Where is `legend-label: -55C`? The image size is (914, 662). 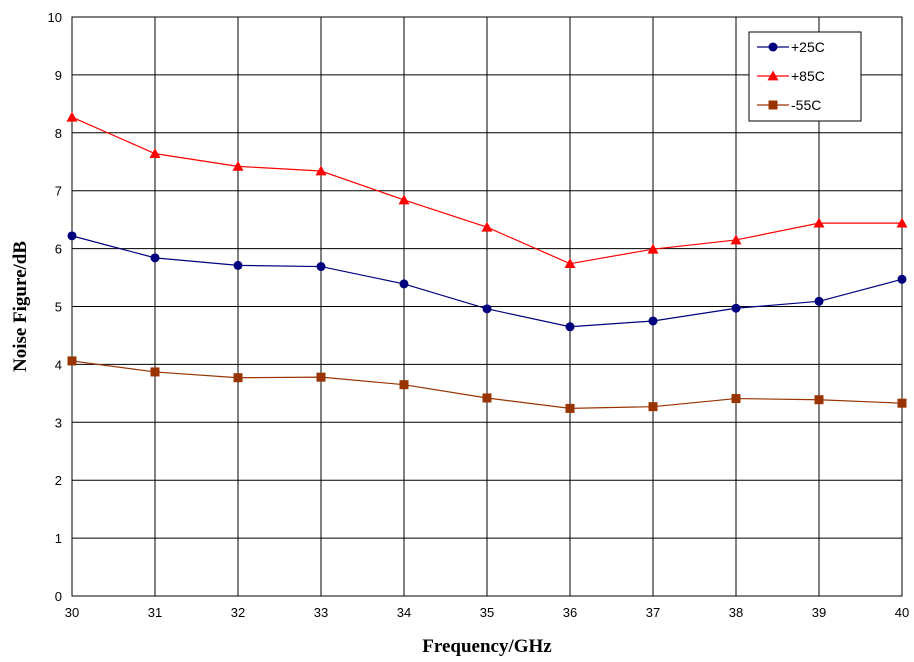
legend-label: -55C is located at coordinates (806, 105).